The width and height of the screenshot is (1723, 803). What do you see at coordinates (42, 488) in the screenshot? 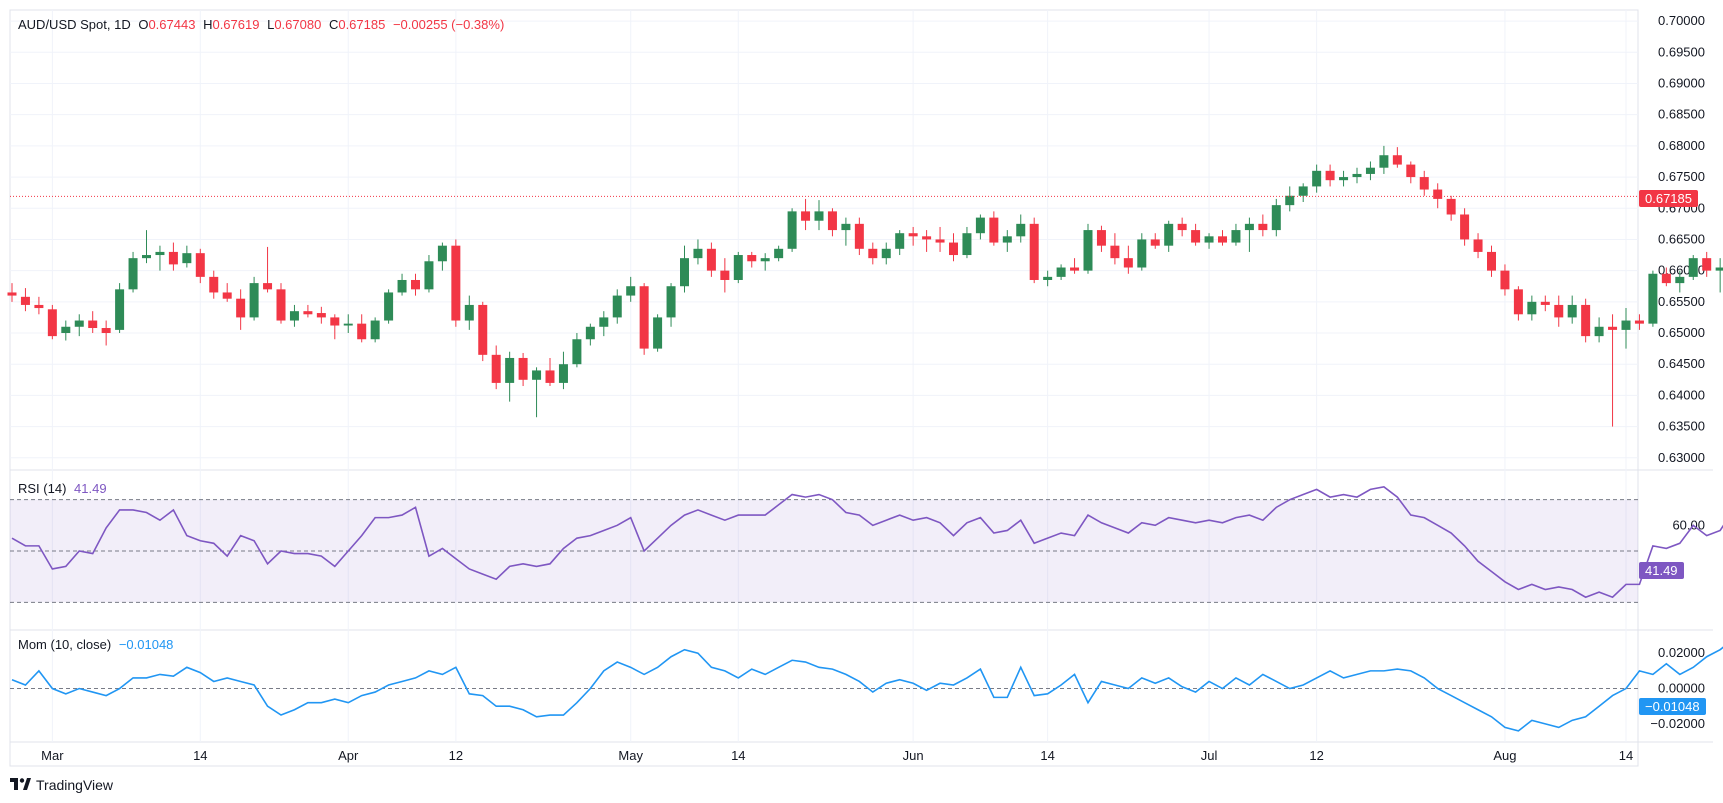
I see `rsi-label: RSI (14)` at bounding box center [42, 488].